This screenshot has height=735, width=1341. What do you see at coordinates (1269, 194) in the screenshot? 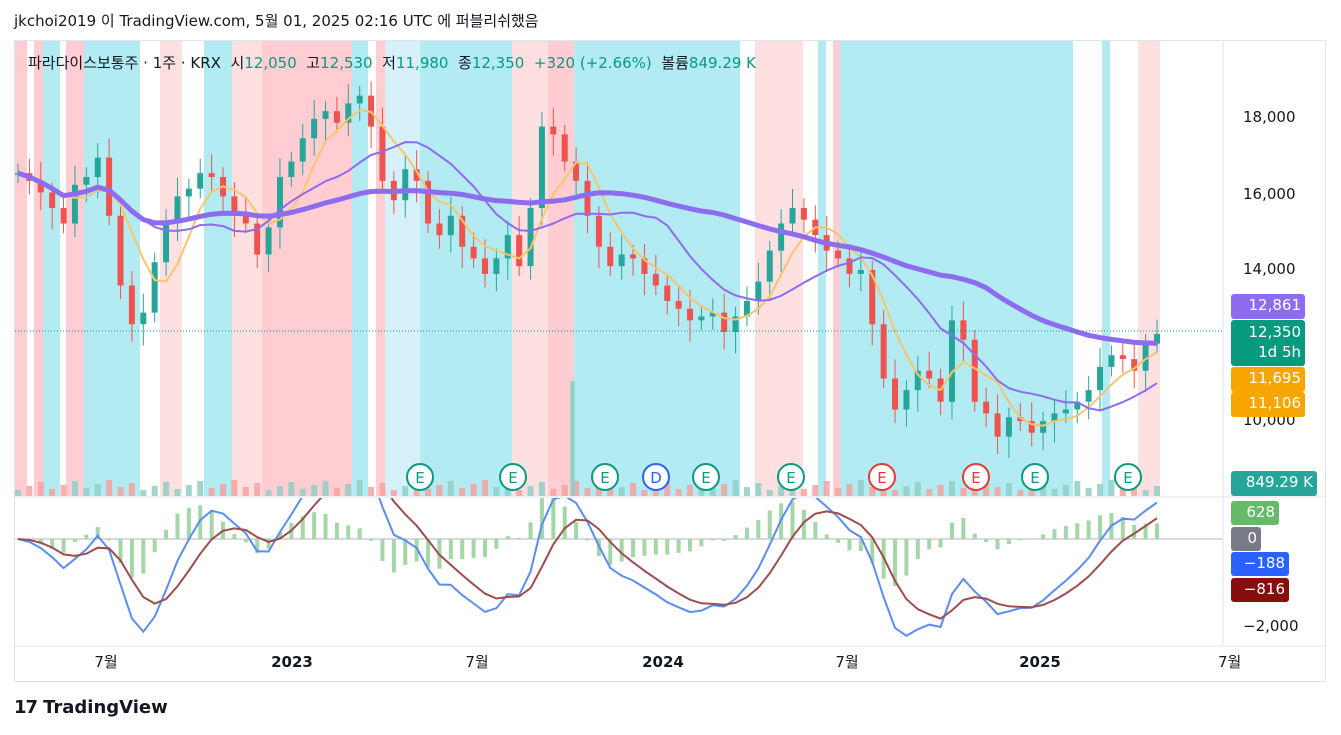
I see `price-tick: 16,000` at bounding box center [1269, 194].